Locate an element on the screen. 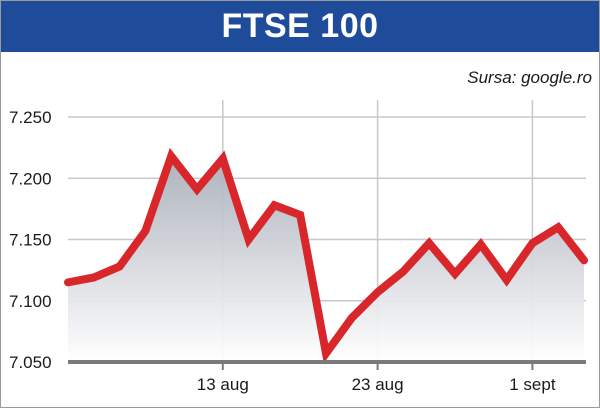 The image size is (600, 408). y-tick-label: 7.150 is located at coordinates (30, 240).